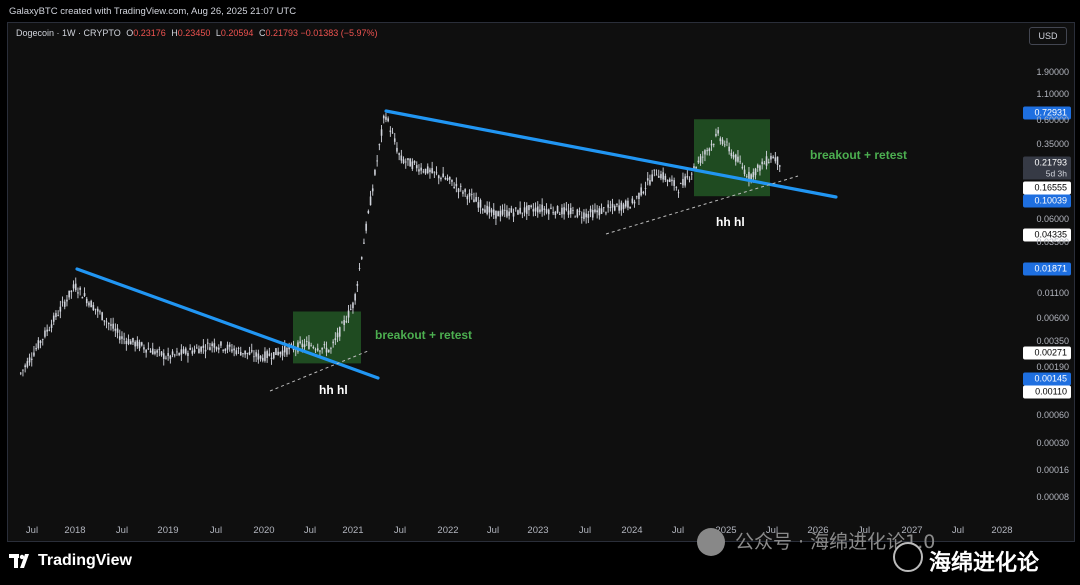 This screenshot has width=1080, height=585. I want to click on currency-button: USD, so click(1048, 36).